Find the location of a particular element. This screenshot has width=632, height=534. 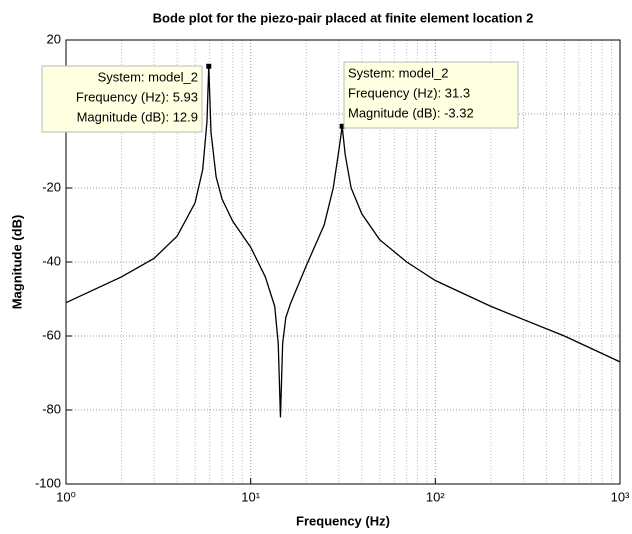

datatip-line: Frequency (Hz): 31.3 is located at coordinates (409, 92).